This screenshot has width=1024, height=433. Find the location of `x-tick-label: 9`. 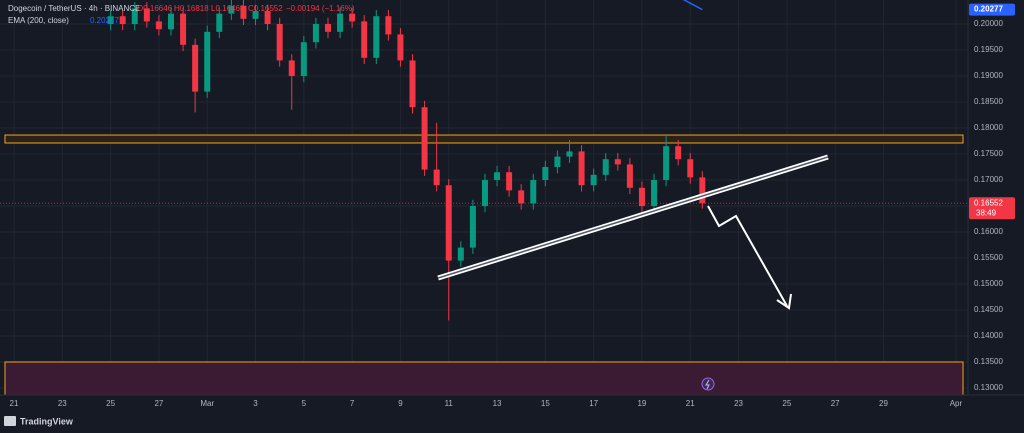

x-tick-label: 9 is located at coordinates (400, 403).